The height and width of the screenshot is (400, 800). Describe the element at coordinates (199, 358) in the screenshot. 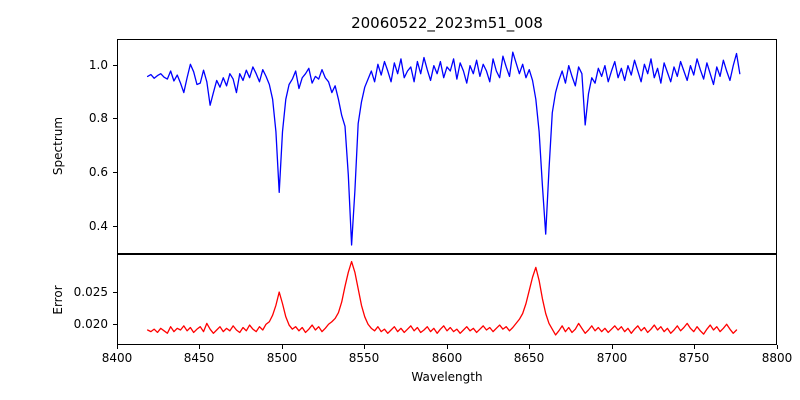

I see `xtick-label-8450: 8450` at that location.